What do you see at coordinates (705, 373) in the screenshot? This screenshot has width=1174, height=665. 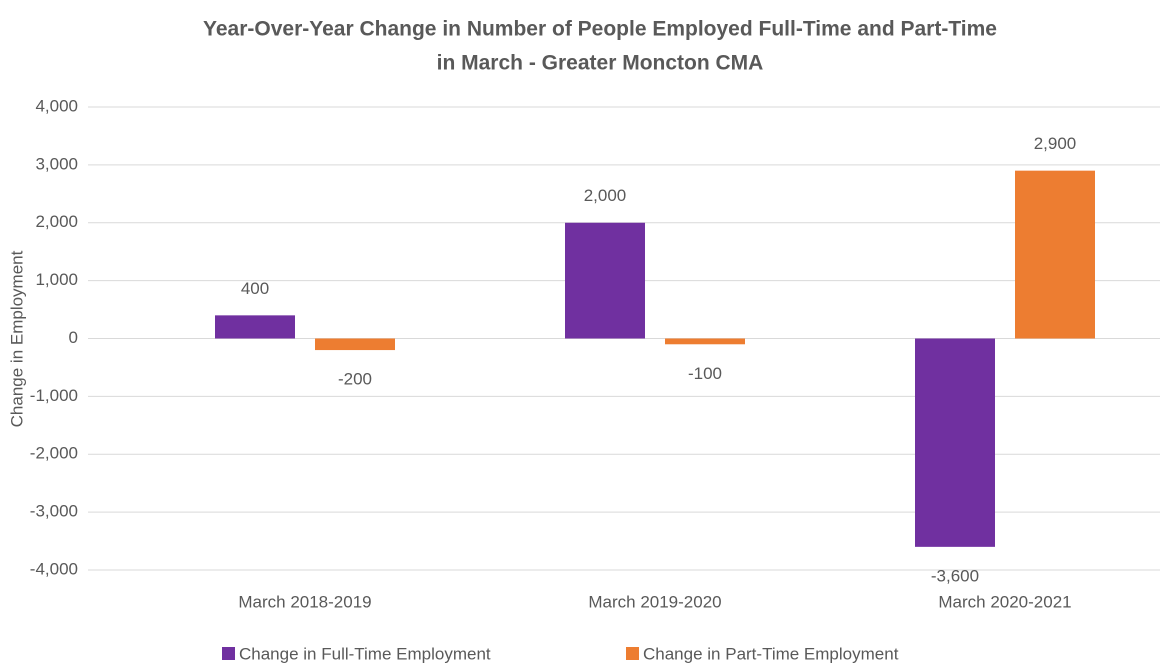 I see `data-label: -100` at bounding box center [705, 373].